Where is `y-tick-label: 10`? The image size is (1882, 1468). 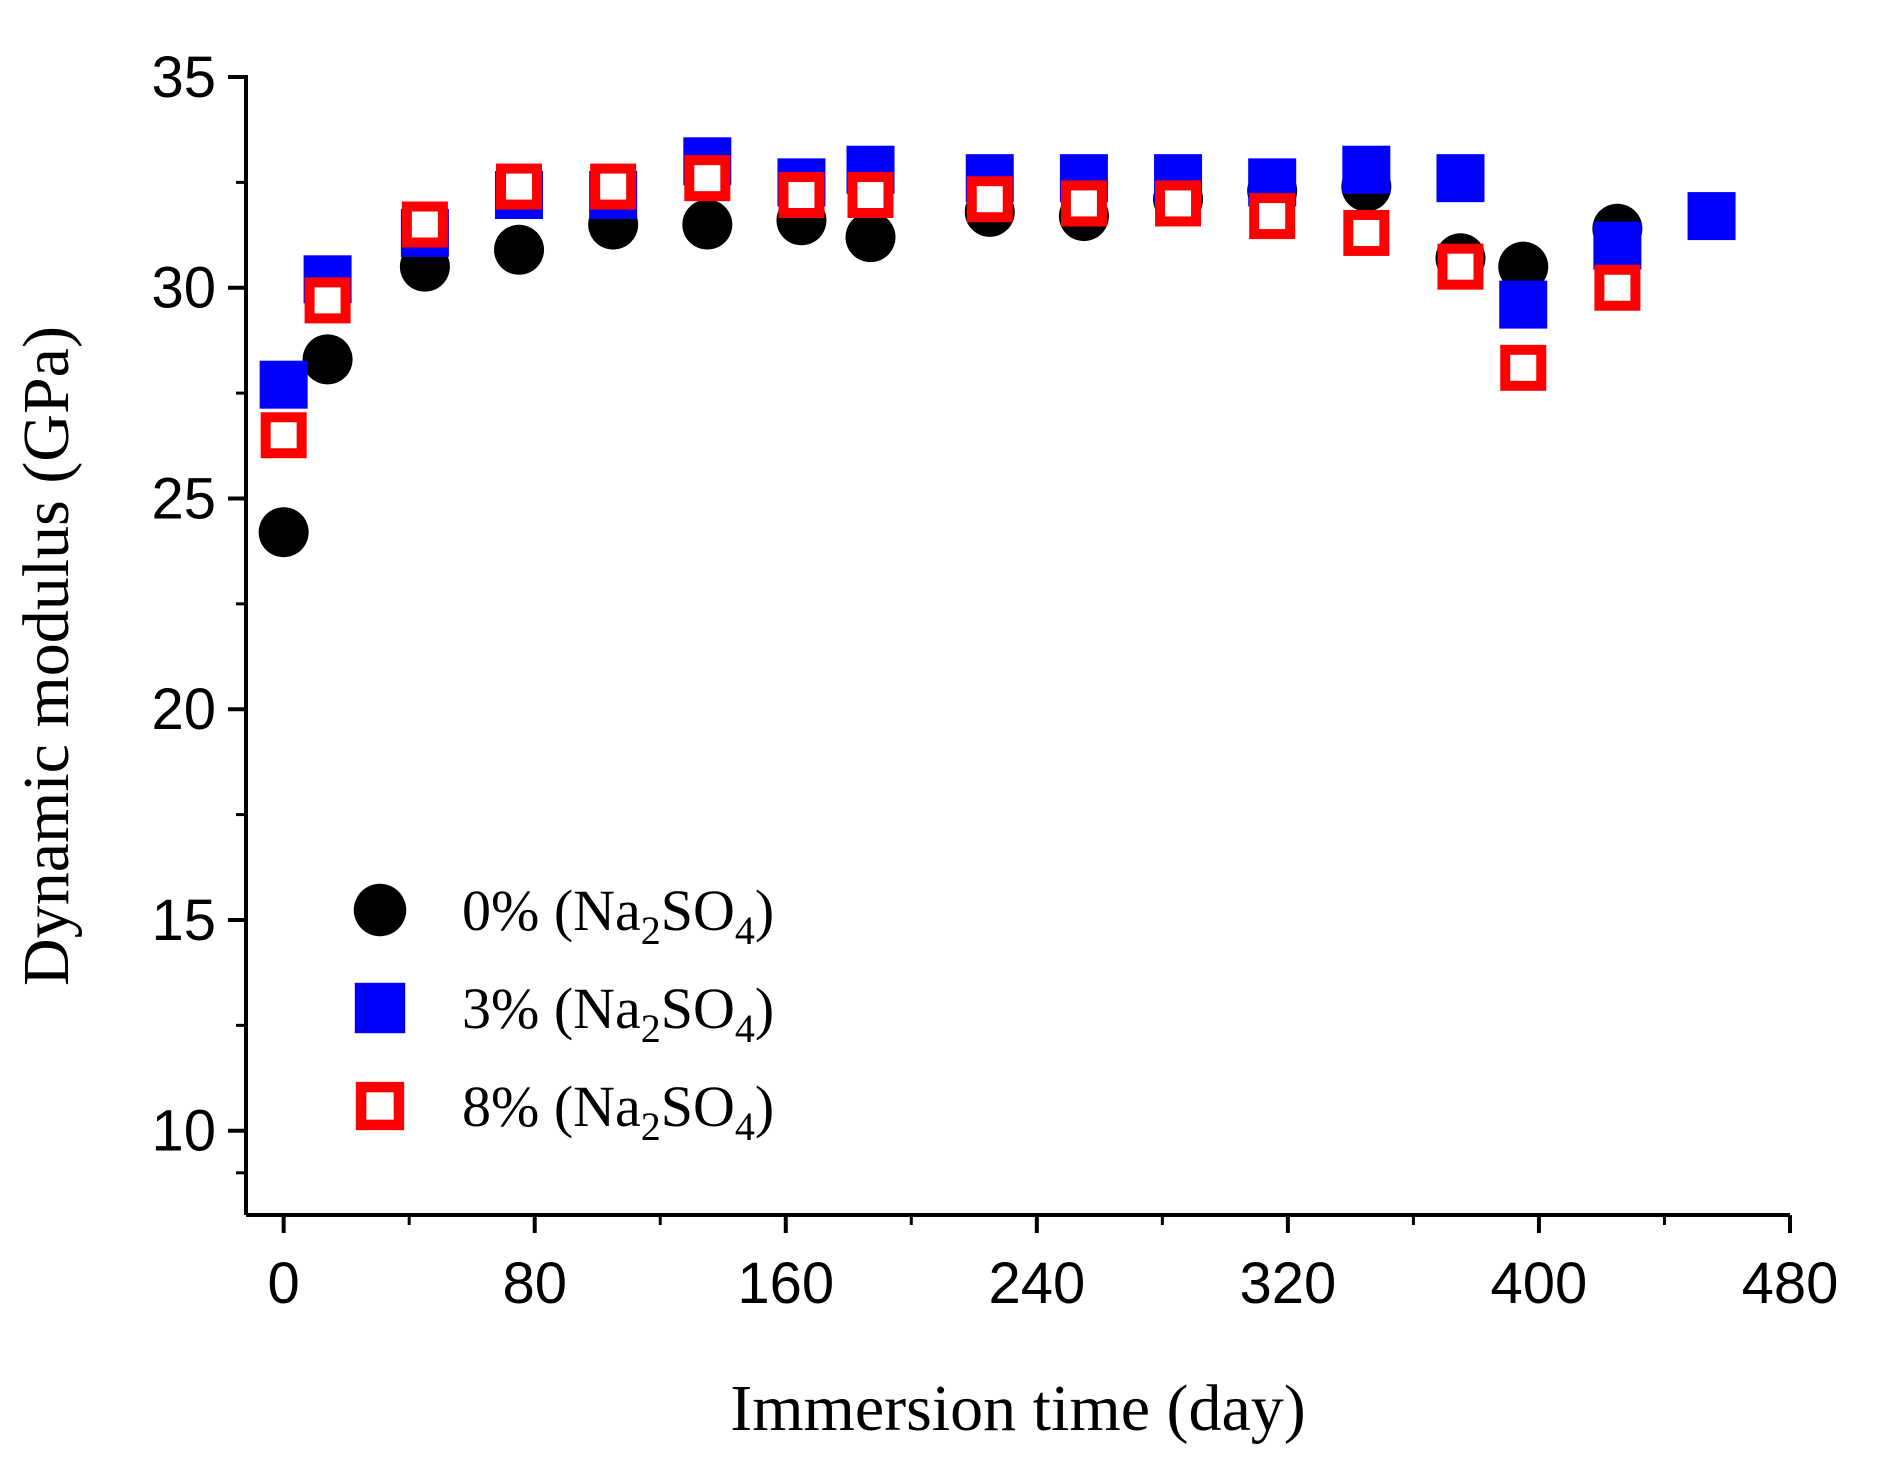
y-tick-label: 10 is located at coordinates (183, 1131).